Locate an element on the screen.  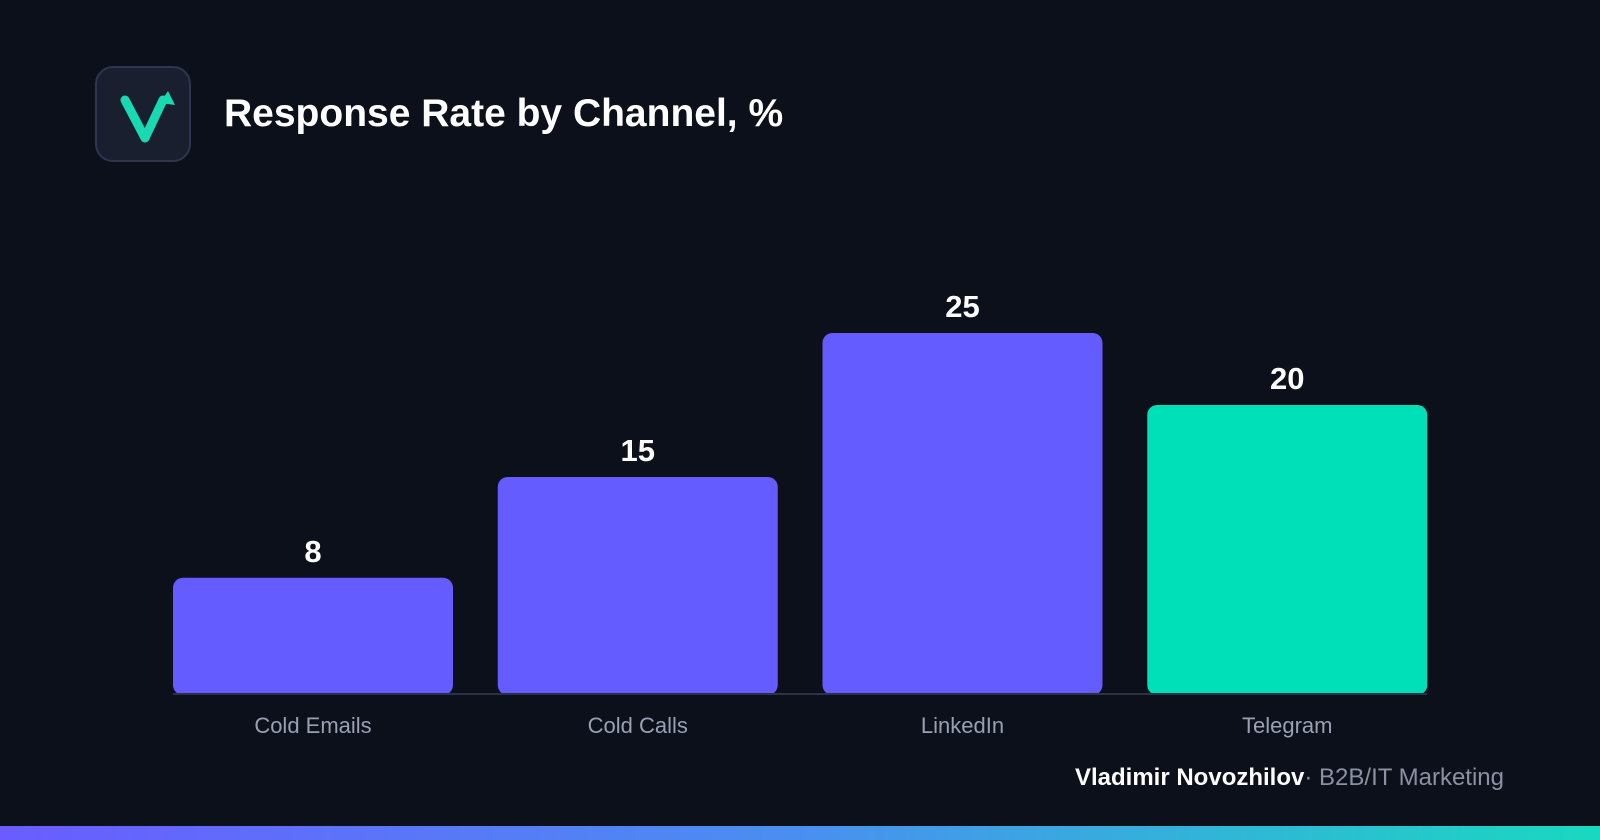
bar-telegram is located at coordinates (1287, 550).